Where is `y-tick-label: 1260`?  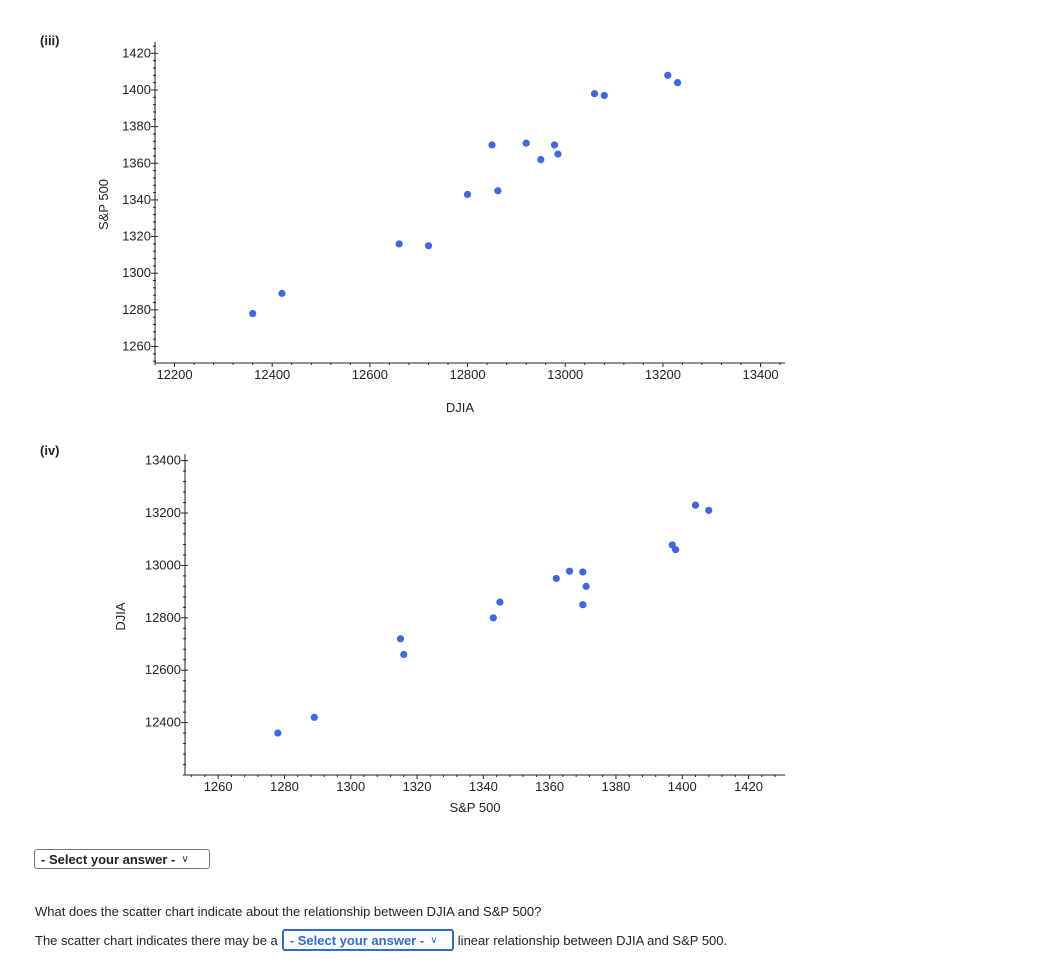
y-tick-label: 1260 is located at coordinates (136, 346).